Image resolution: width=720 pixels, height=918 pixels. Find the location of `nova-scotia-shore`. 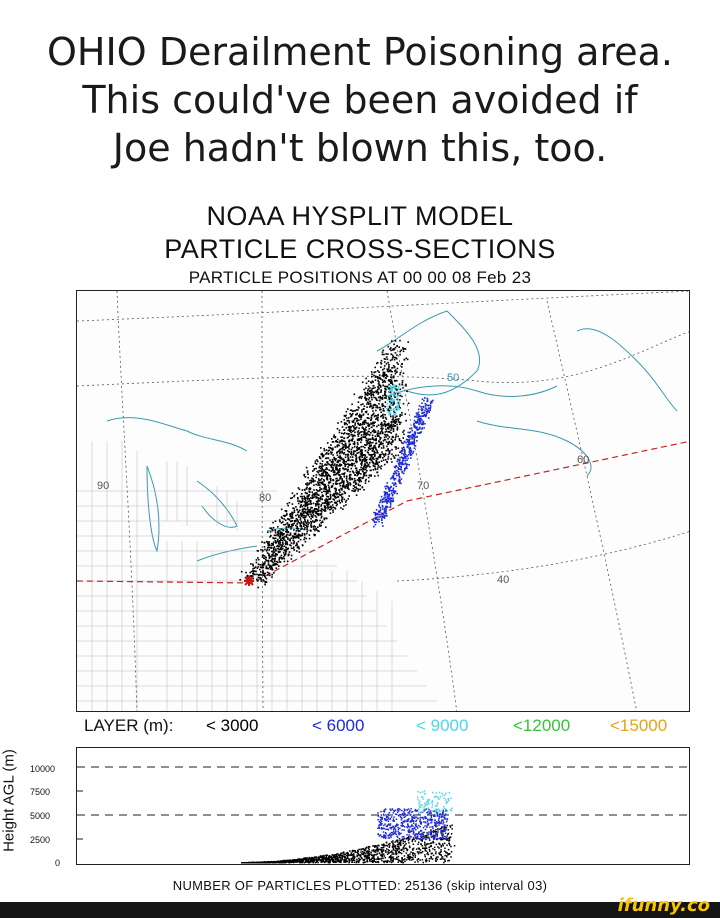

nova-scotia-shore is located at coordinates (534, 448).